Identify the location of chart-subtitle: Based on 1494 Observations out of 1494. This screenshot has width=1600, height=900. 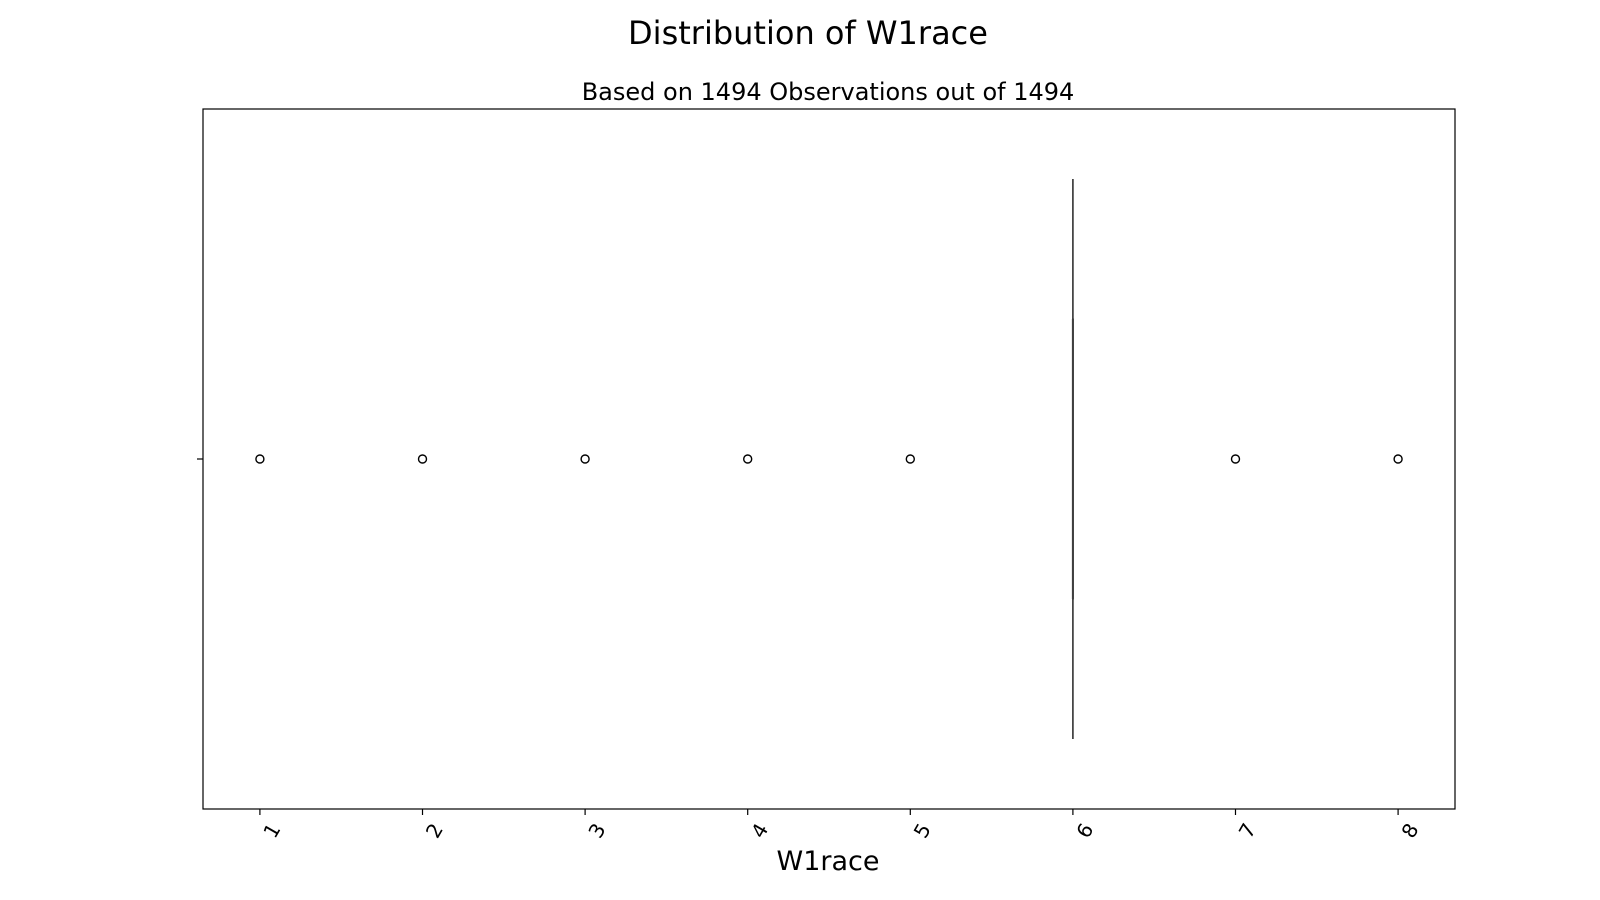
(828, 92).